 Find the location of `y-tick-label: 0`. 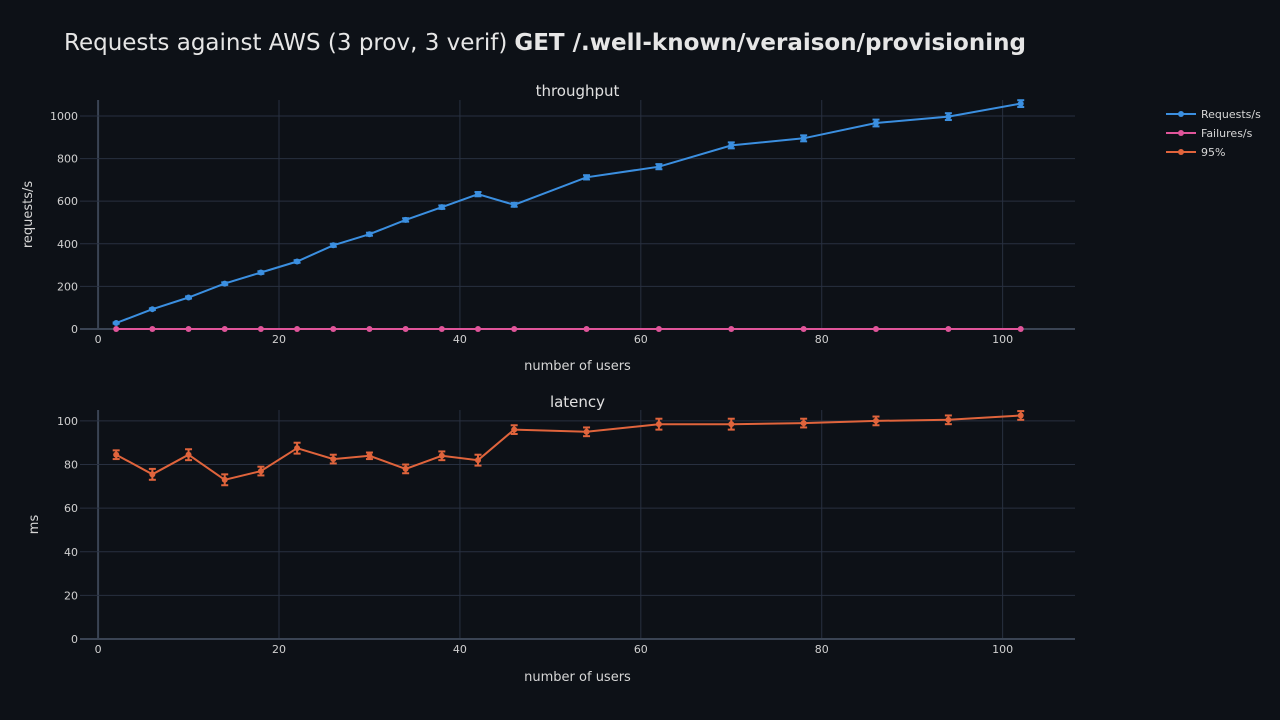

y-tick-label: 0 is located at coordinates (74, 329).